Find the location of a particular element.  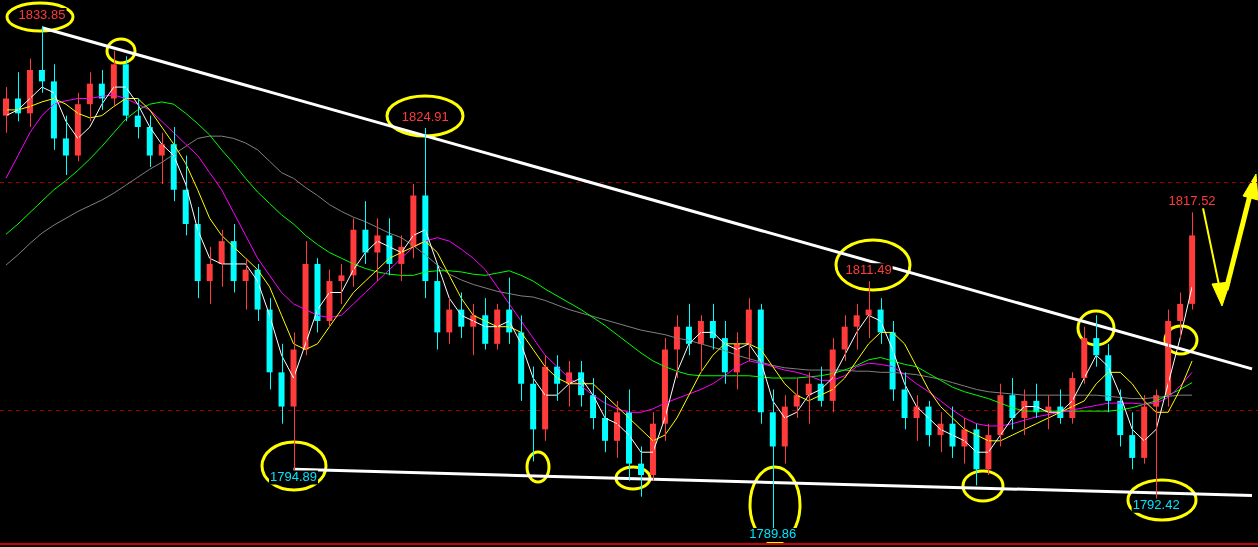

annotation: 1789.86 is located at coordinates (773, 534).